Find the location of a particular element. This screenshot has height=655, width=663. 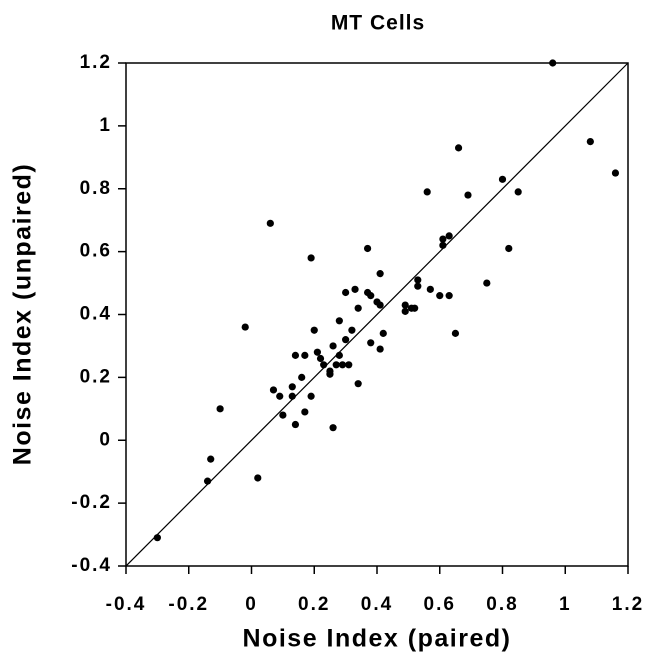

y-tick-label: 0 is located at coordinates (105, 439).